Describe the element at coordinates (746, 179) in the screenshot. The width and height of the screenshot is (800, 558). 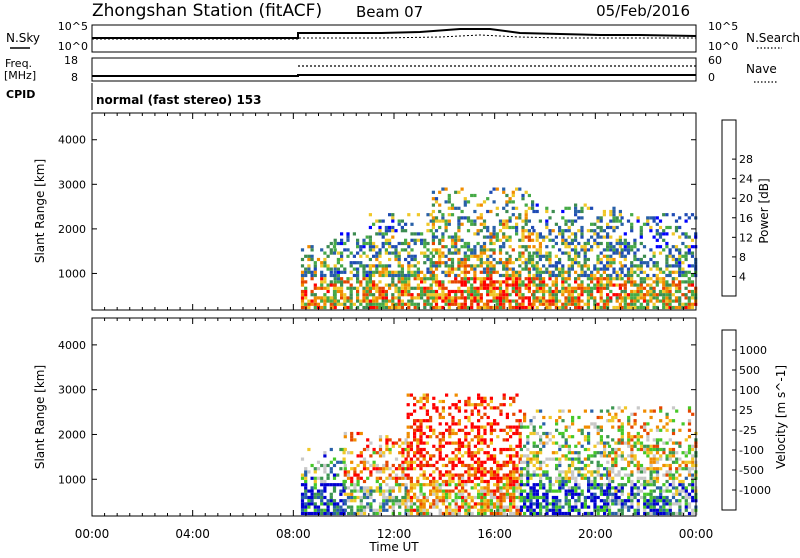
I see `colorbar-tick-label: 24` at that location.